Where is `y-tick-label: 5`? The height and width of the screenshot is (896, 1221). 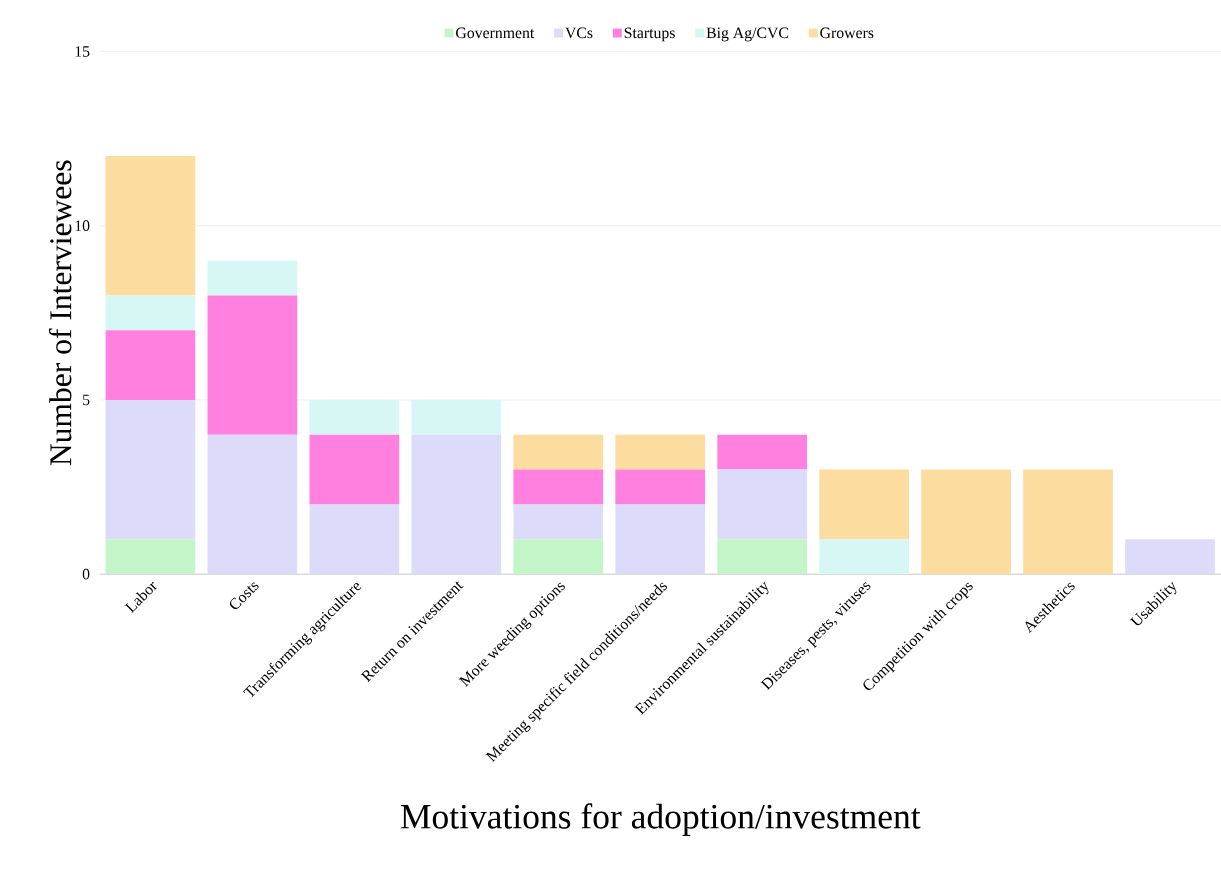 y-tick-label: 5 is located at coordinates (86, 400).